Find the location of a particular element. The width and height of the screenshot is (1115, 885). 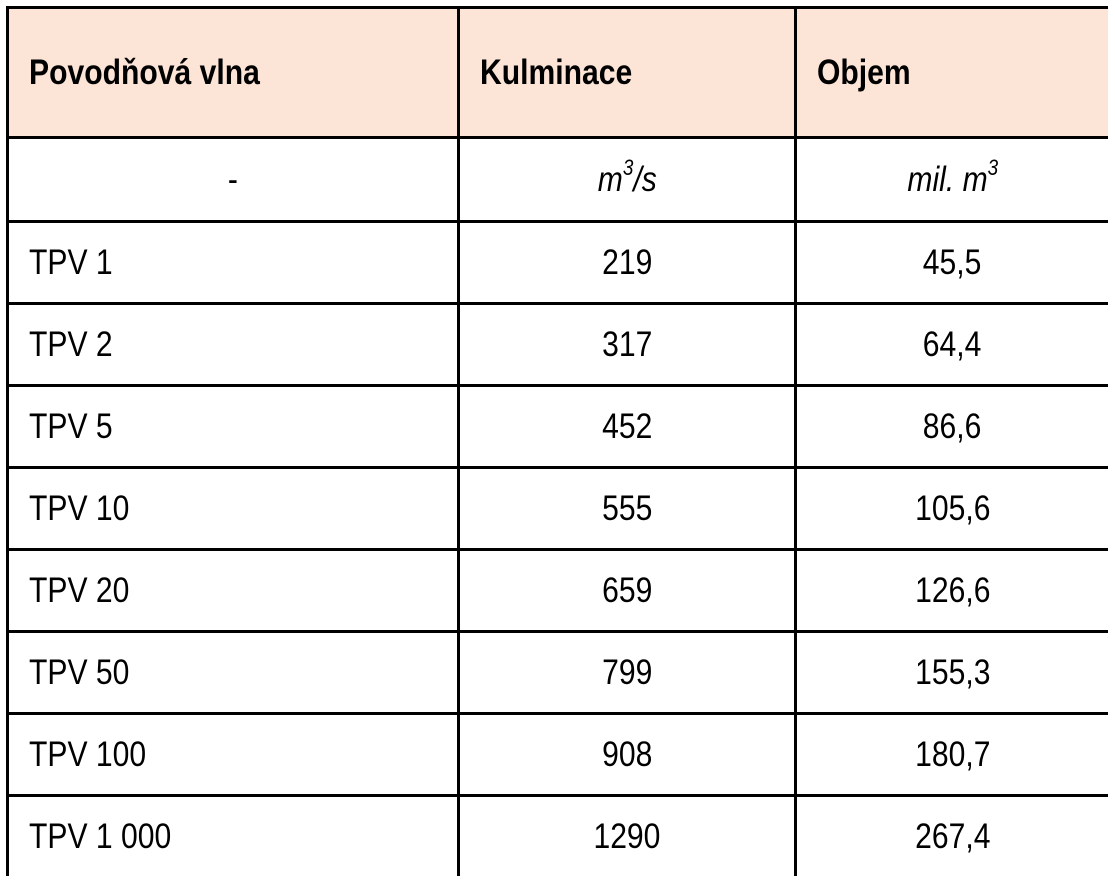

units-row: - m3/s mil. m3 is located at coordinates (557, 179).